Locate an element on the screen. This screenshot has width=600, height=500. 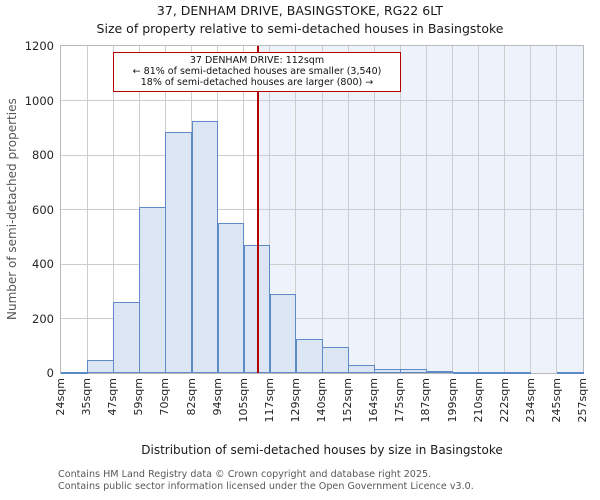
property-size-marker-line is located at coordinates (258, 209).